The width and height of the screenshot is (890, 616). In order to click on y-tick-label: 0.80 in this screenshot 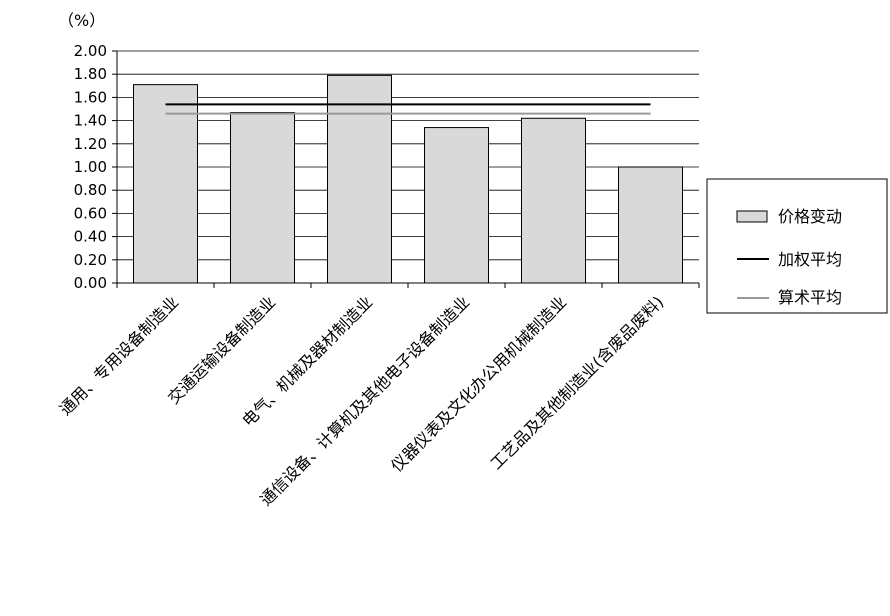, I will do `click(90, 190)`.